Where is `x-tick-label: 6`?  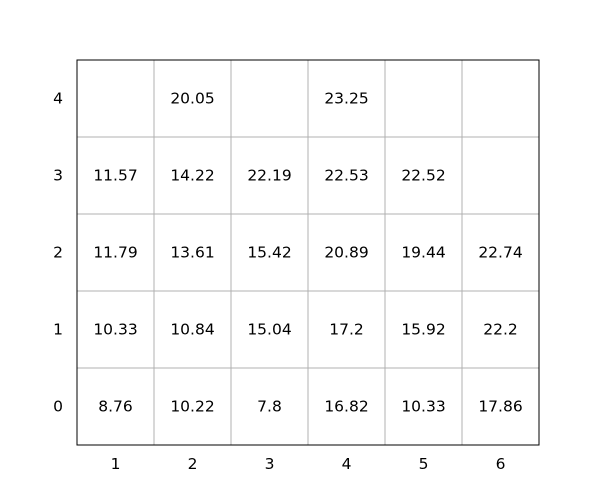
x-tick-label: 6 is located at coordinates (501, 464).